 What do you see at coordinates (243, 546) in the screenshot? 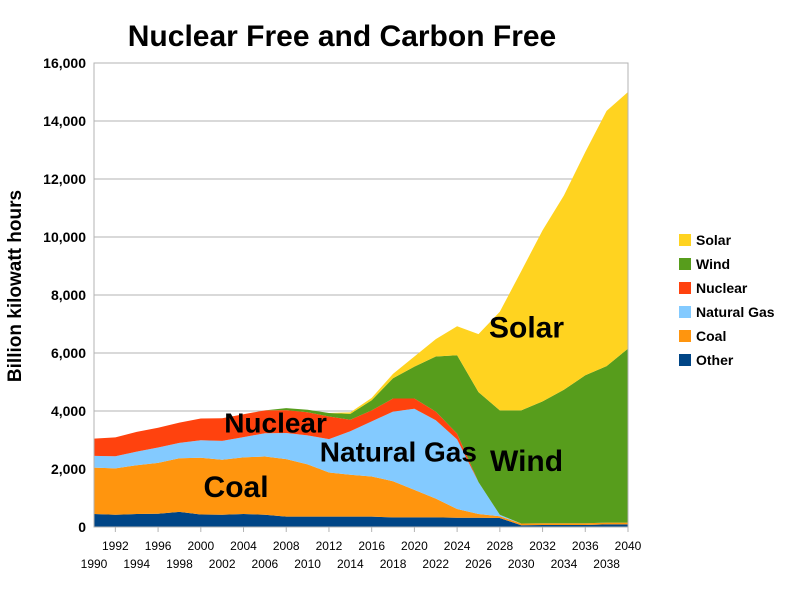
I see `x-tick-label: 2004` at bounding box center [243, 546].